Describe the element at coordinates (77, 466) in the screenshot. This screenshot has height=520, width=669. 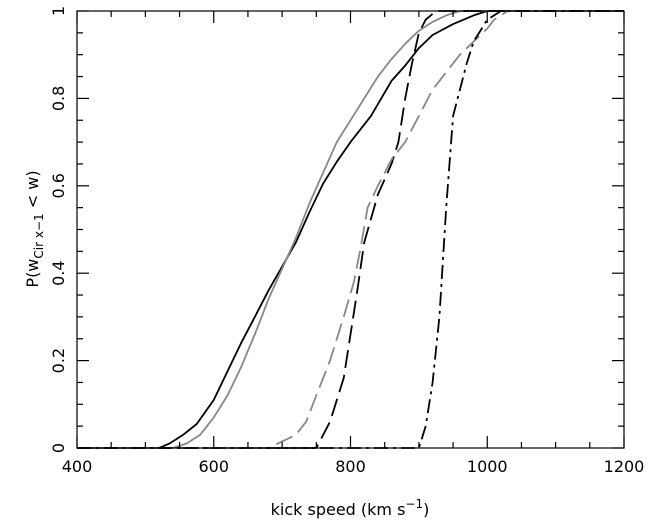
I see `x-tick-label: 400` at that location.